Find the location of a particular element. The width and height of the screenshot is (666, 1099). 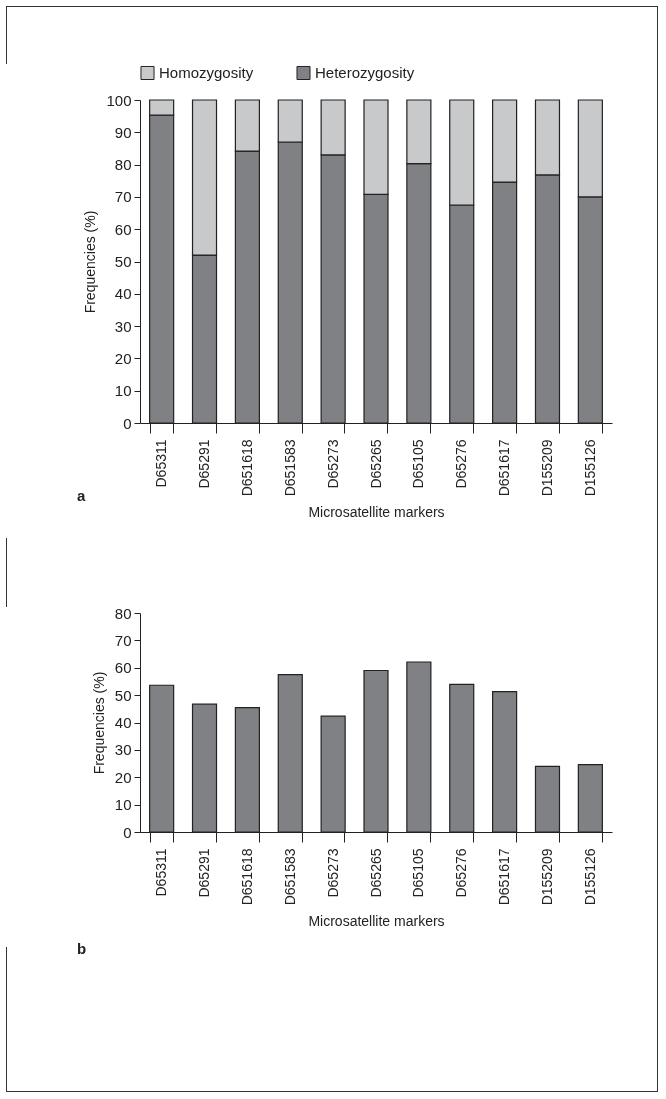

y-tick-label: 90 is located at coordinates (123, 132).